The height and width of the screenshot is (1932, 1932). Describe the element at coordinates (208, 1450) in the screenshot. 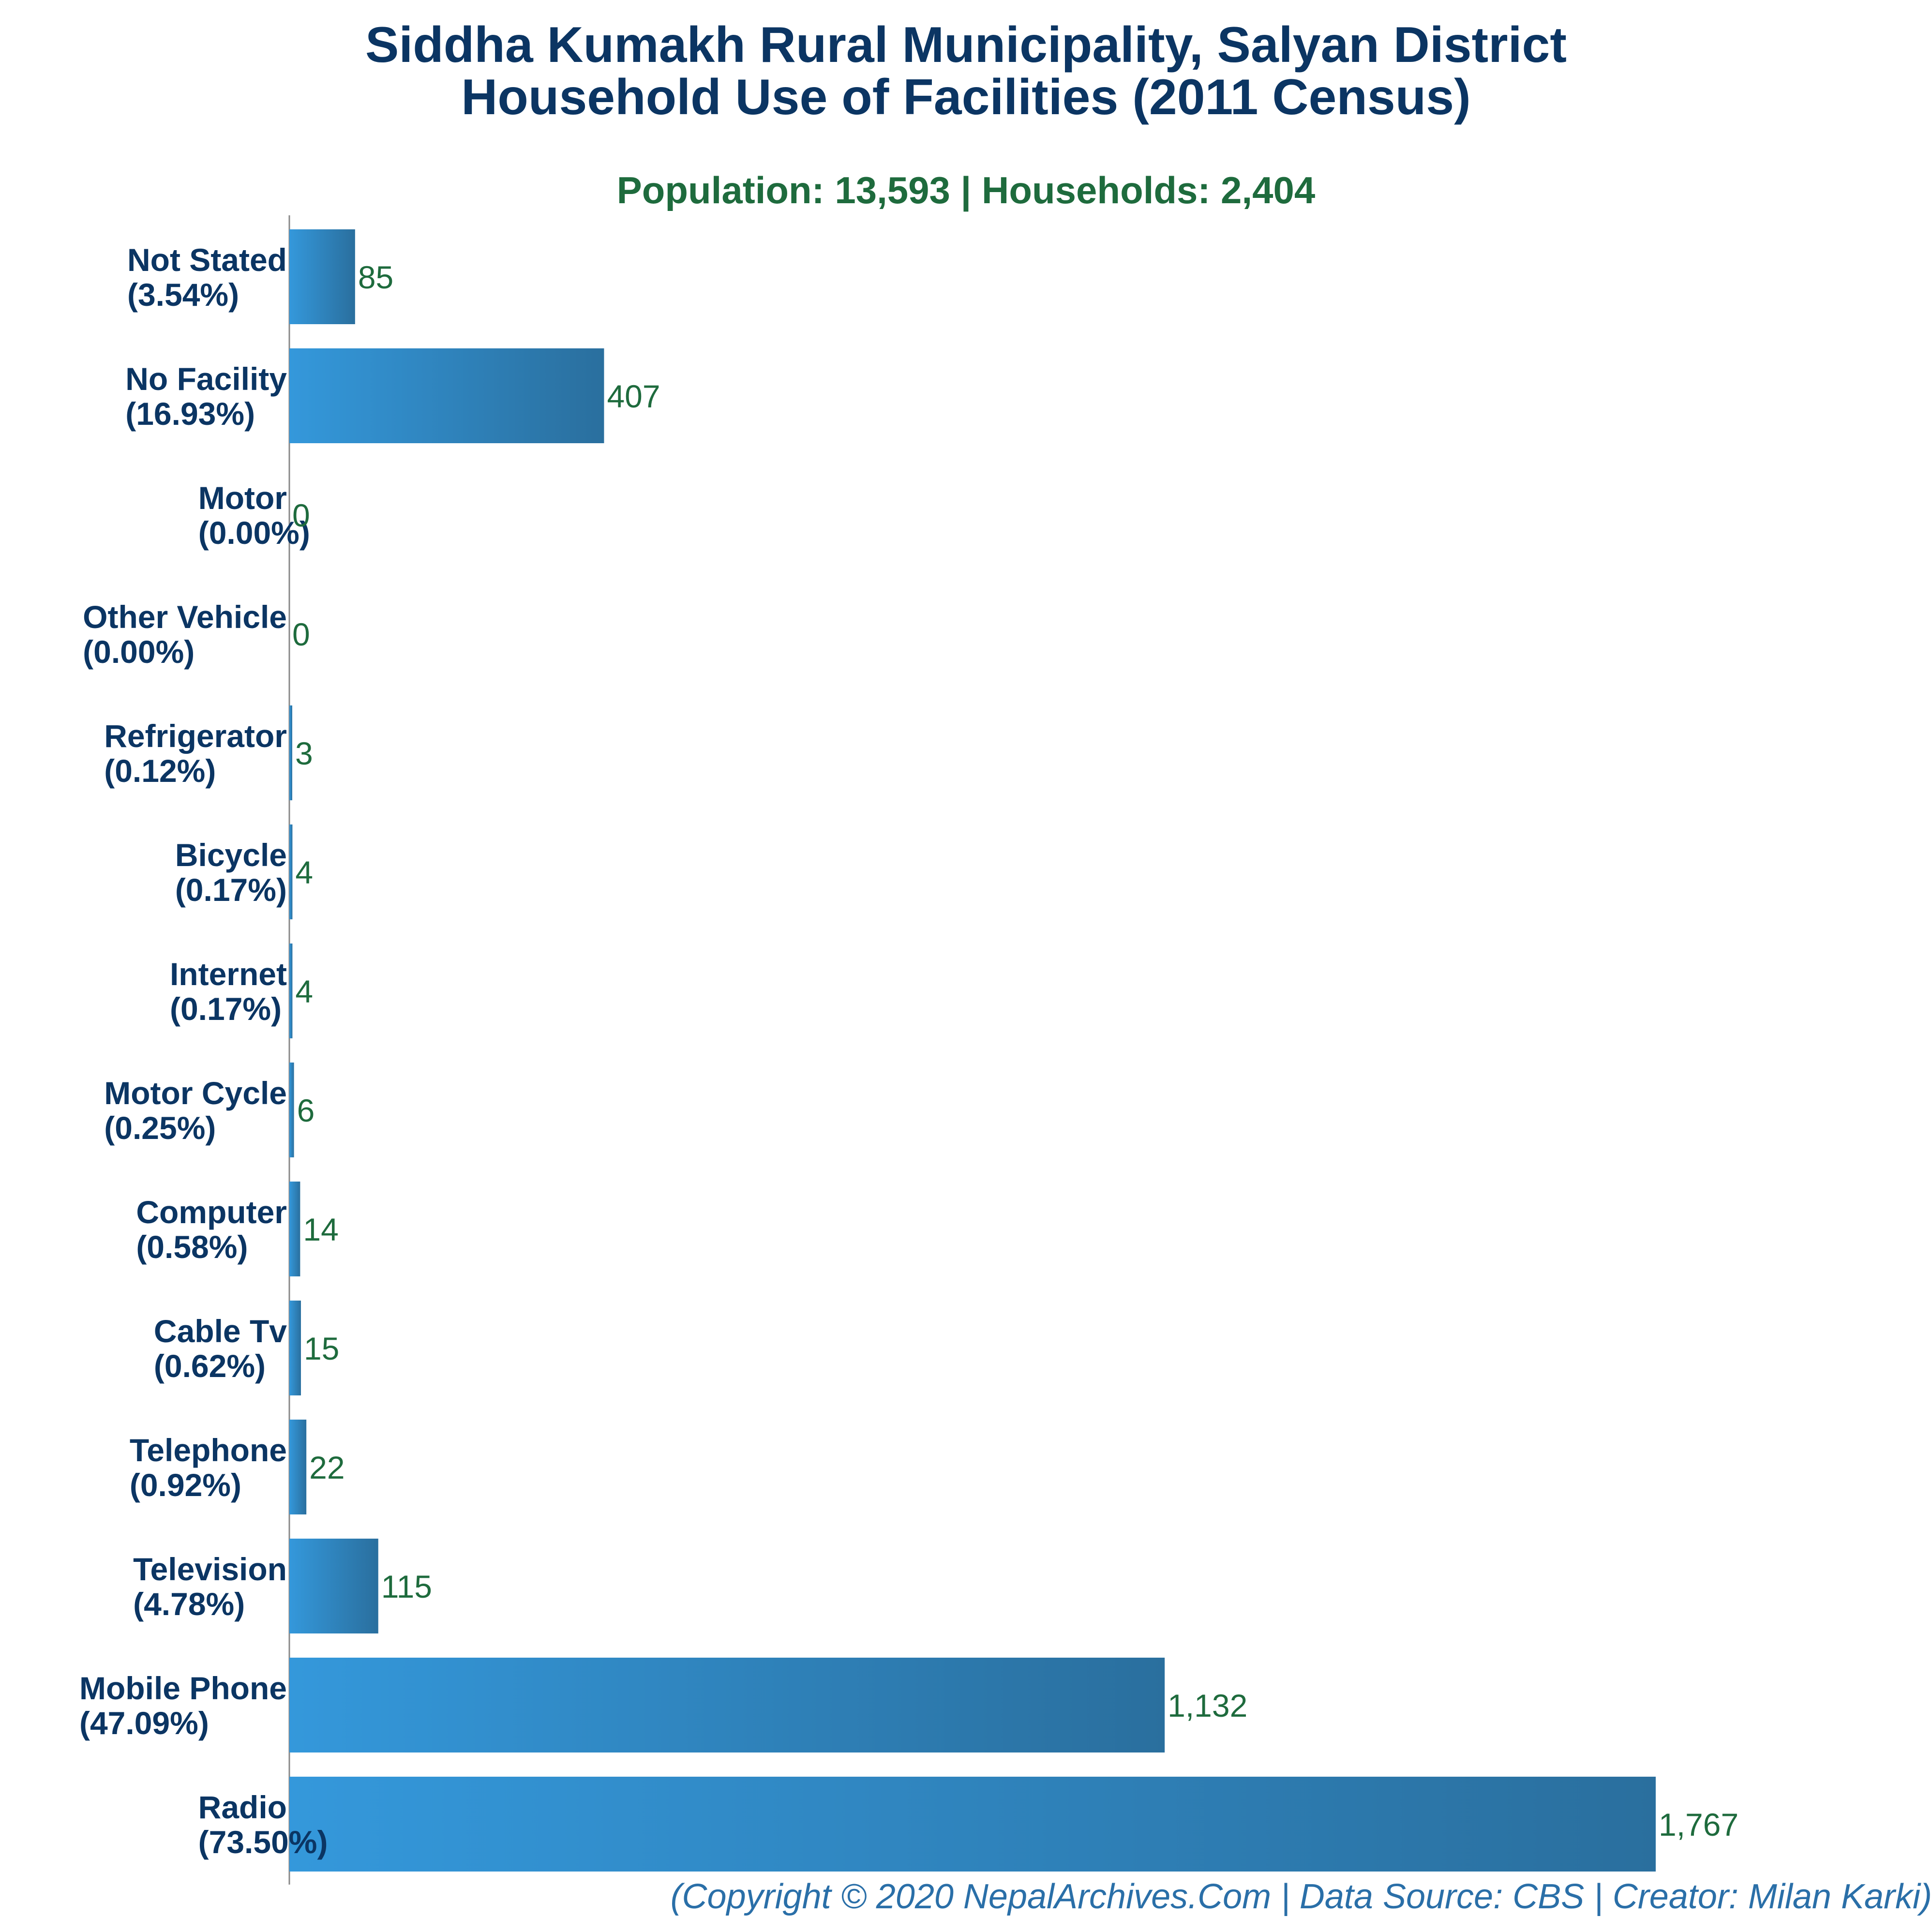

I see `category-label-telephone: Telephone` at that location.